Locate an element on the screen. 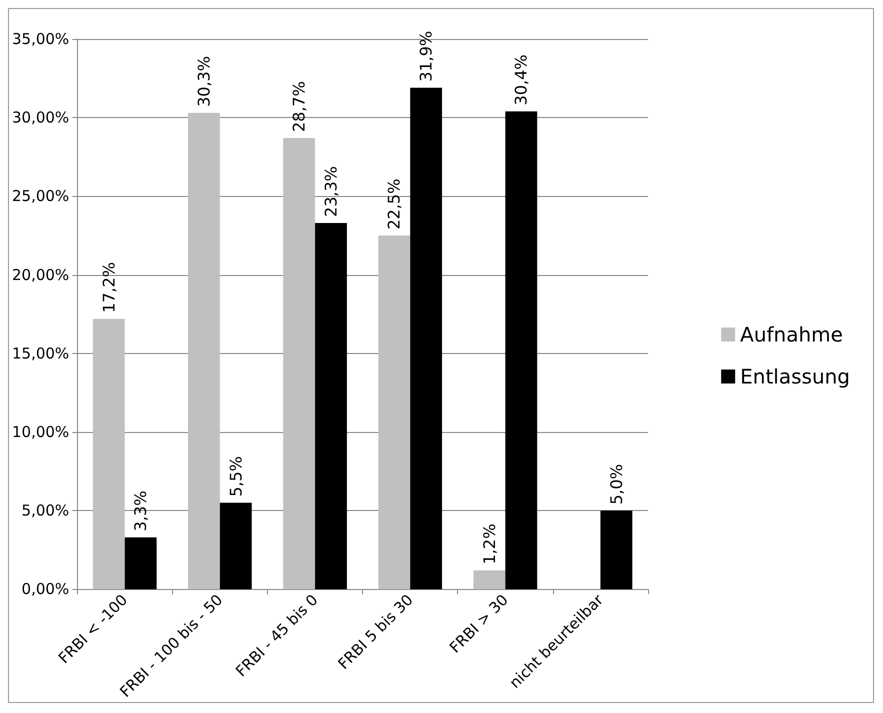 This screenshot has height=713, width=883. data-label: 31,9% is located at coordinates (426, 56).